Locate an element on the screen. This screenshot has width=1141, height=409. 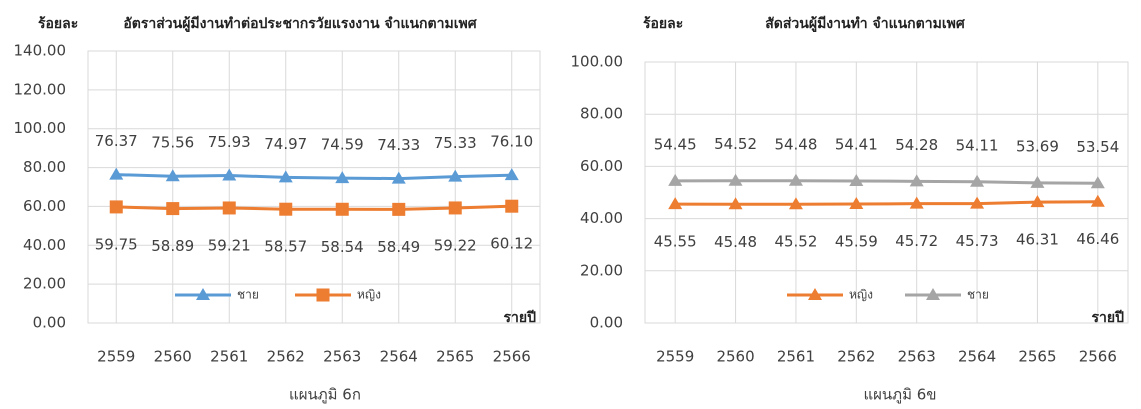
data-label: 45.72 is located at coordinates (916, 241).